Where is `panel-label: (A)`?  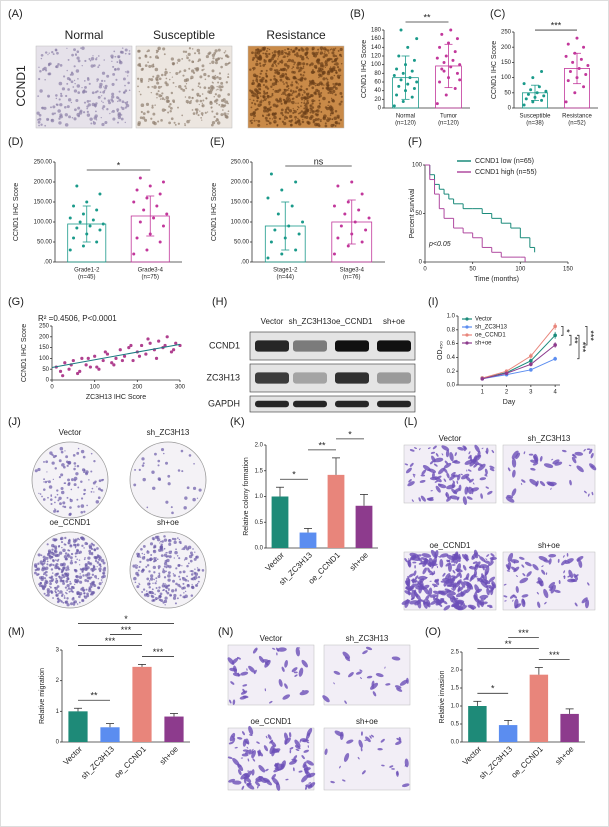
panel-label: (A) is located at coordinates (15, 14).